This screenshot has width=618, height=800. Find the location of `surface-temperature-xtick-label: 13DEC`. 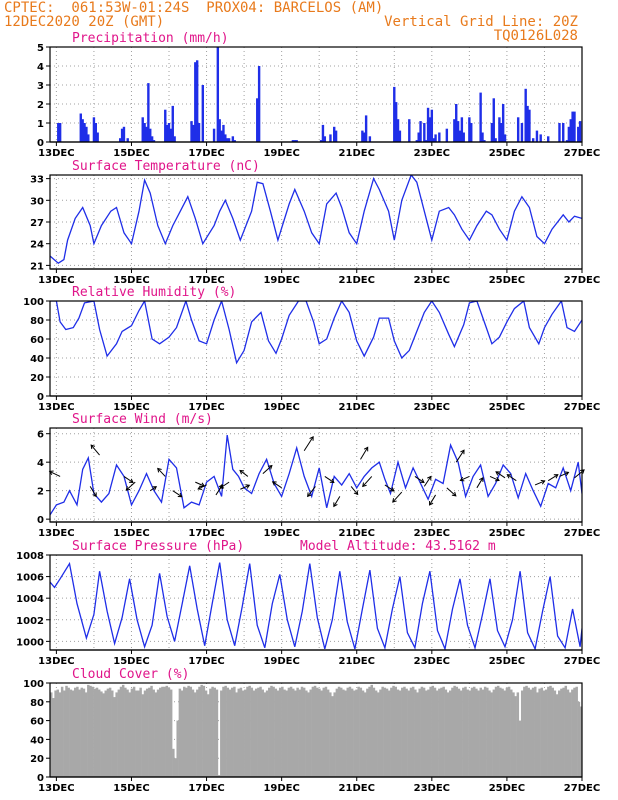

surface-temperature-xtick-label: 13DEC is located at coordinates (56, 280).